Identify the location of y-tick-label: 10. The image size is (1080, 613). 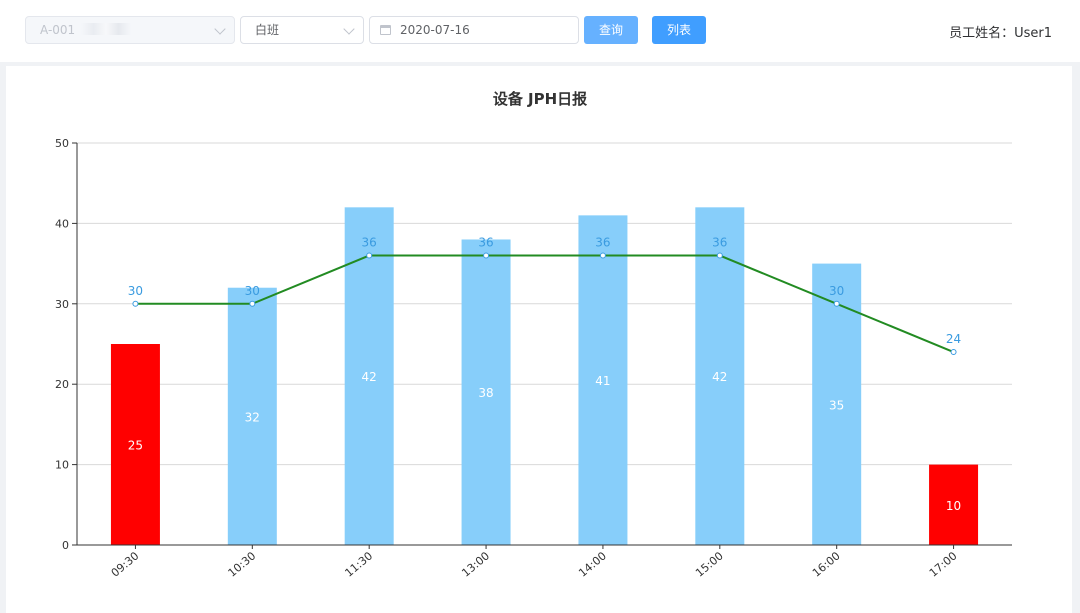
(62, 465).